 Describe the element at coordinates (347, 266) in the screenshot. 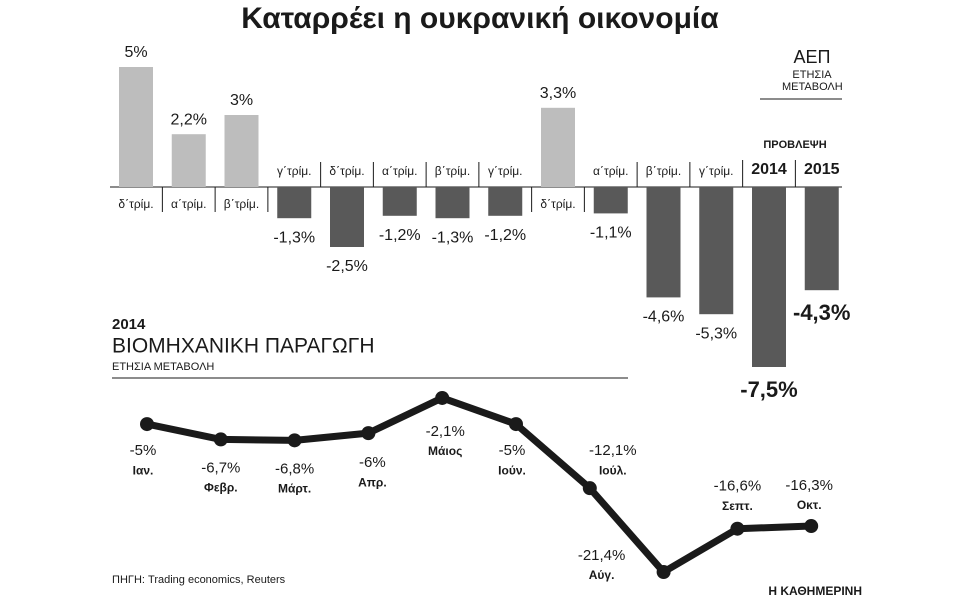

I see `value-label: -2,5%` at that location.